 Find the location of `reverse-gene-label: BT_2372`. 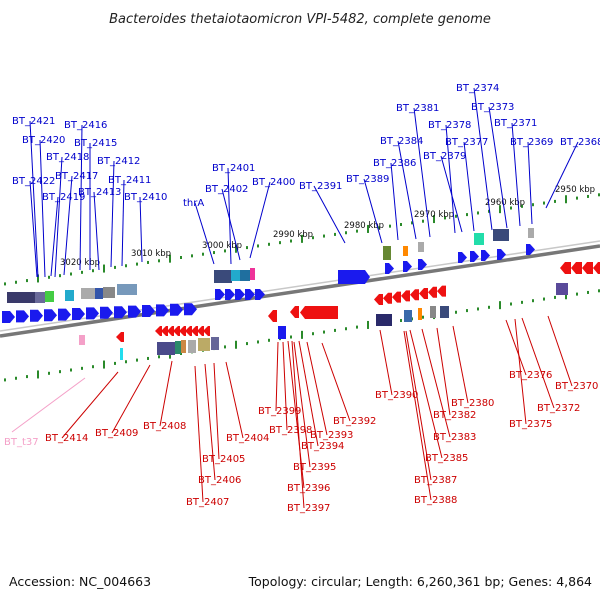

reverse-gene-label: BT_2372 is located at coordinates (558, 408).